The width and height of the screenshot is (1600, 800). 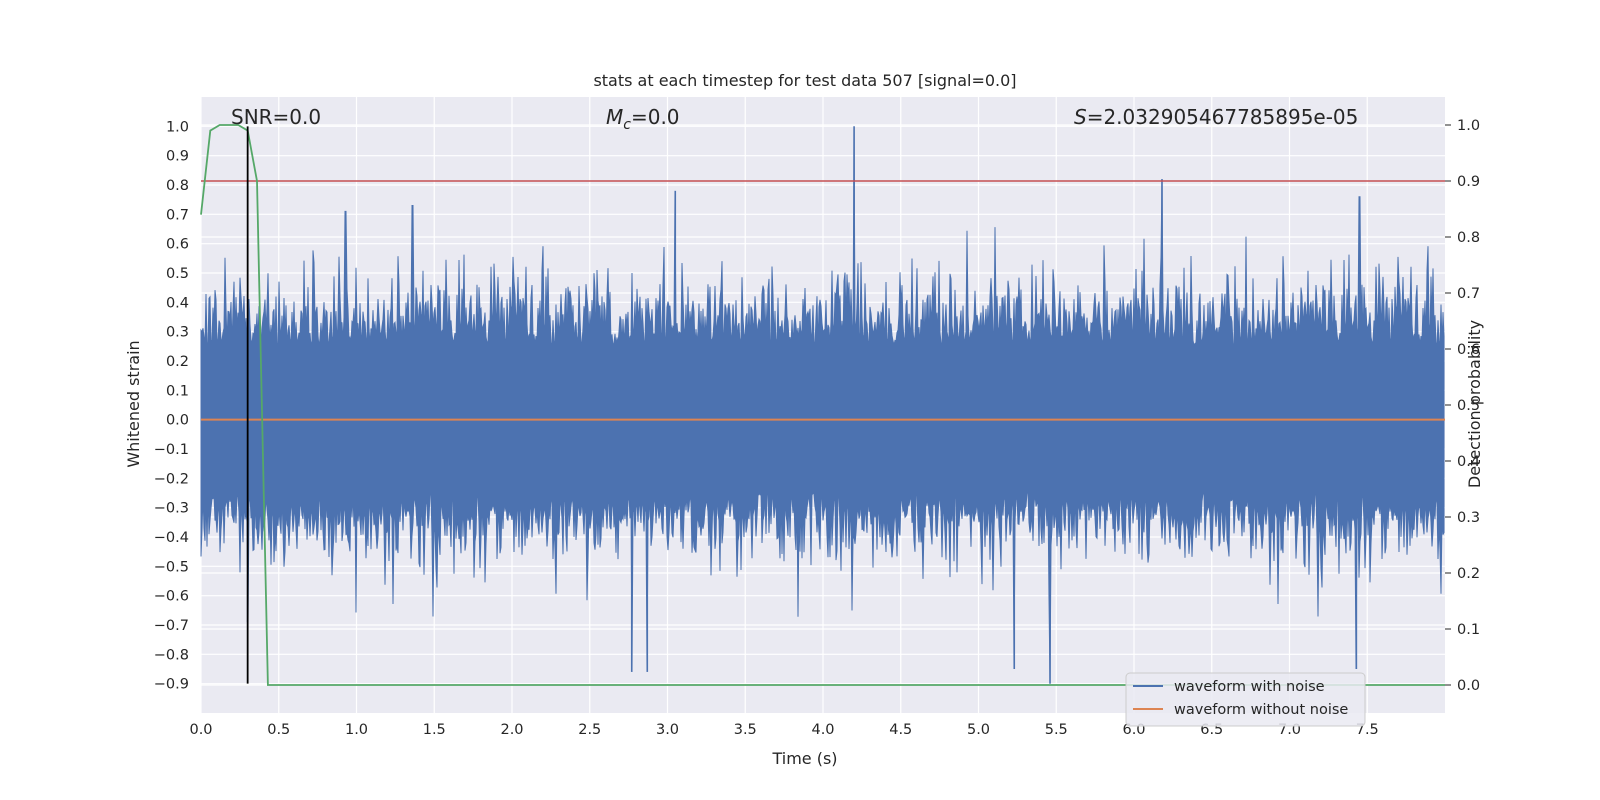 I want to click on y-tick-label: 1.0, so click(x=177, y=127).